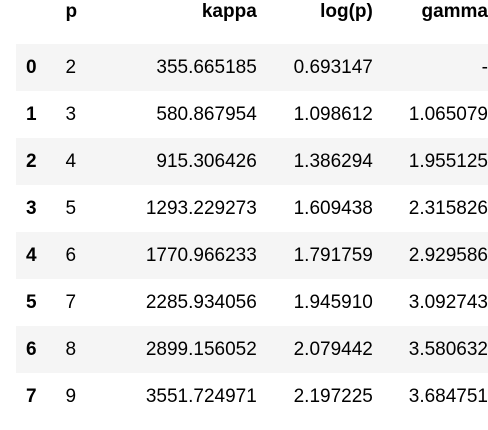 The width and height of the screenshot is (488, 430). I want to click on cell-gamma: 2.929586, so click(448, 255).